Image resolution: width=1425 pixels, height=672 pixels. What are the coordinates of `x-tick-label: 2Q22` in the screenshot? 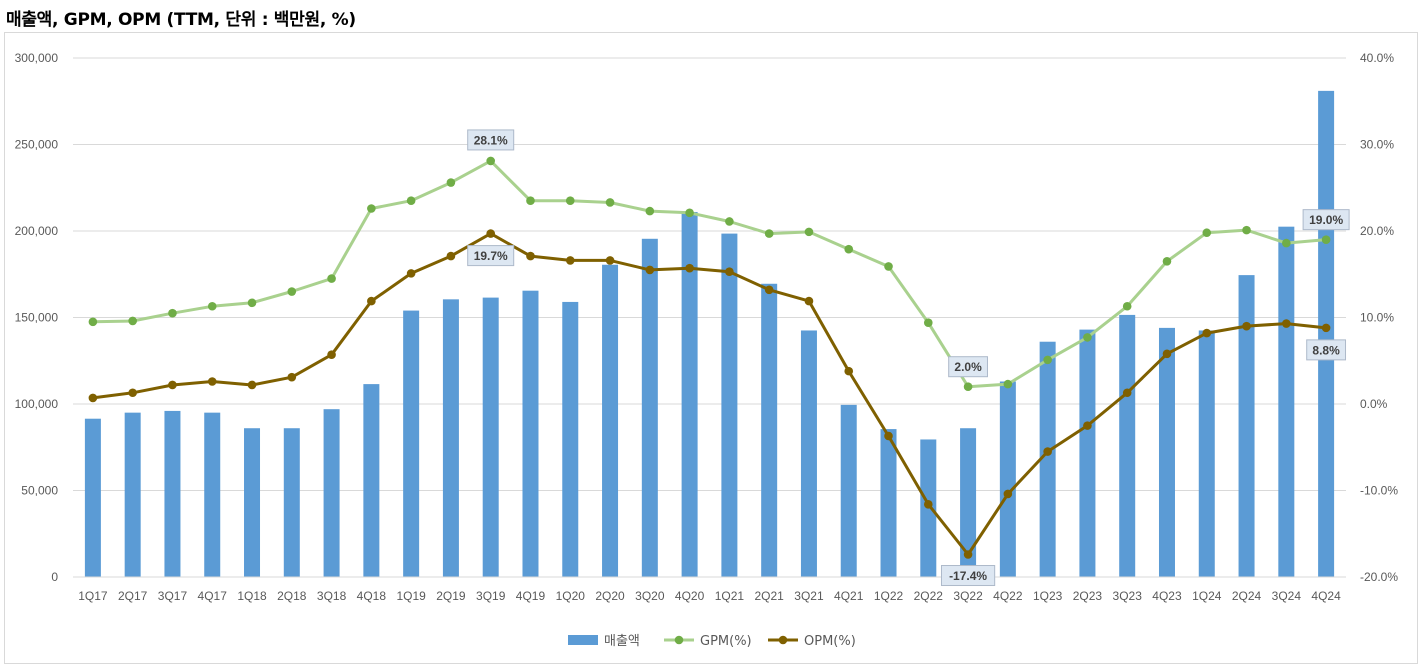 It's located at (929, 596).